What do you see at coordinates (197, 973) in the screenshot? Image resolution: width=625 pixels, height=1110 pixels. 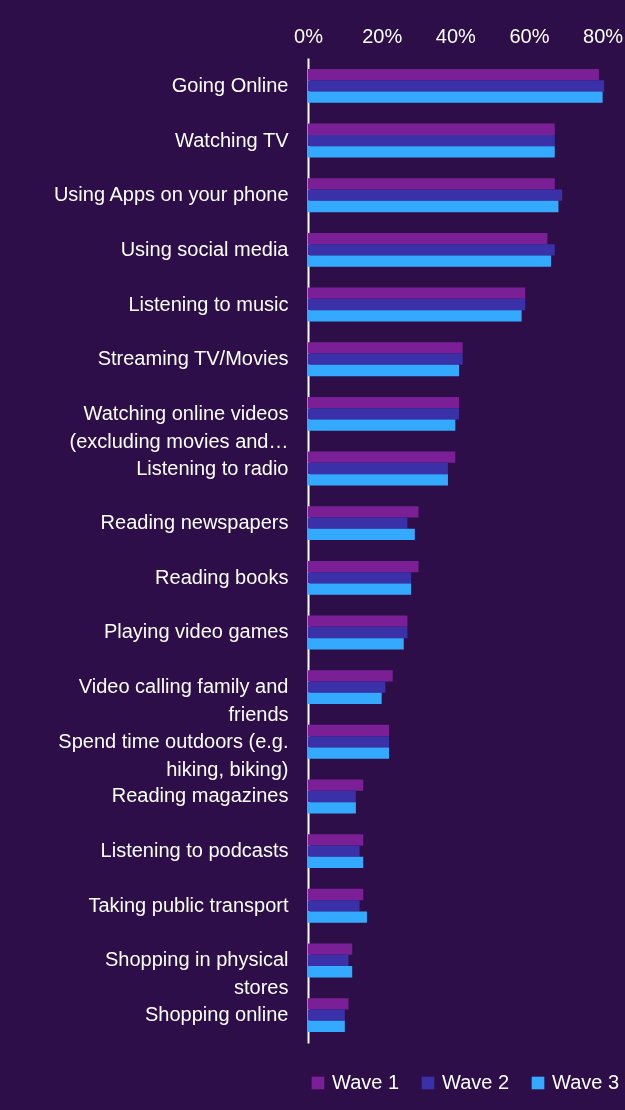 I see `y-tick-label: Shopping in physical stores` at bounding box center [197, 973].